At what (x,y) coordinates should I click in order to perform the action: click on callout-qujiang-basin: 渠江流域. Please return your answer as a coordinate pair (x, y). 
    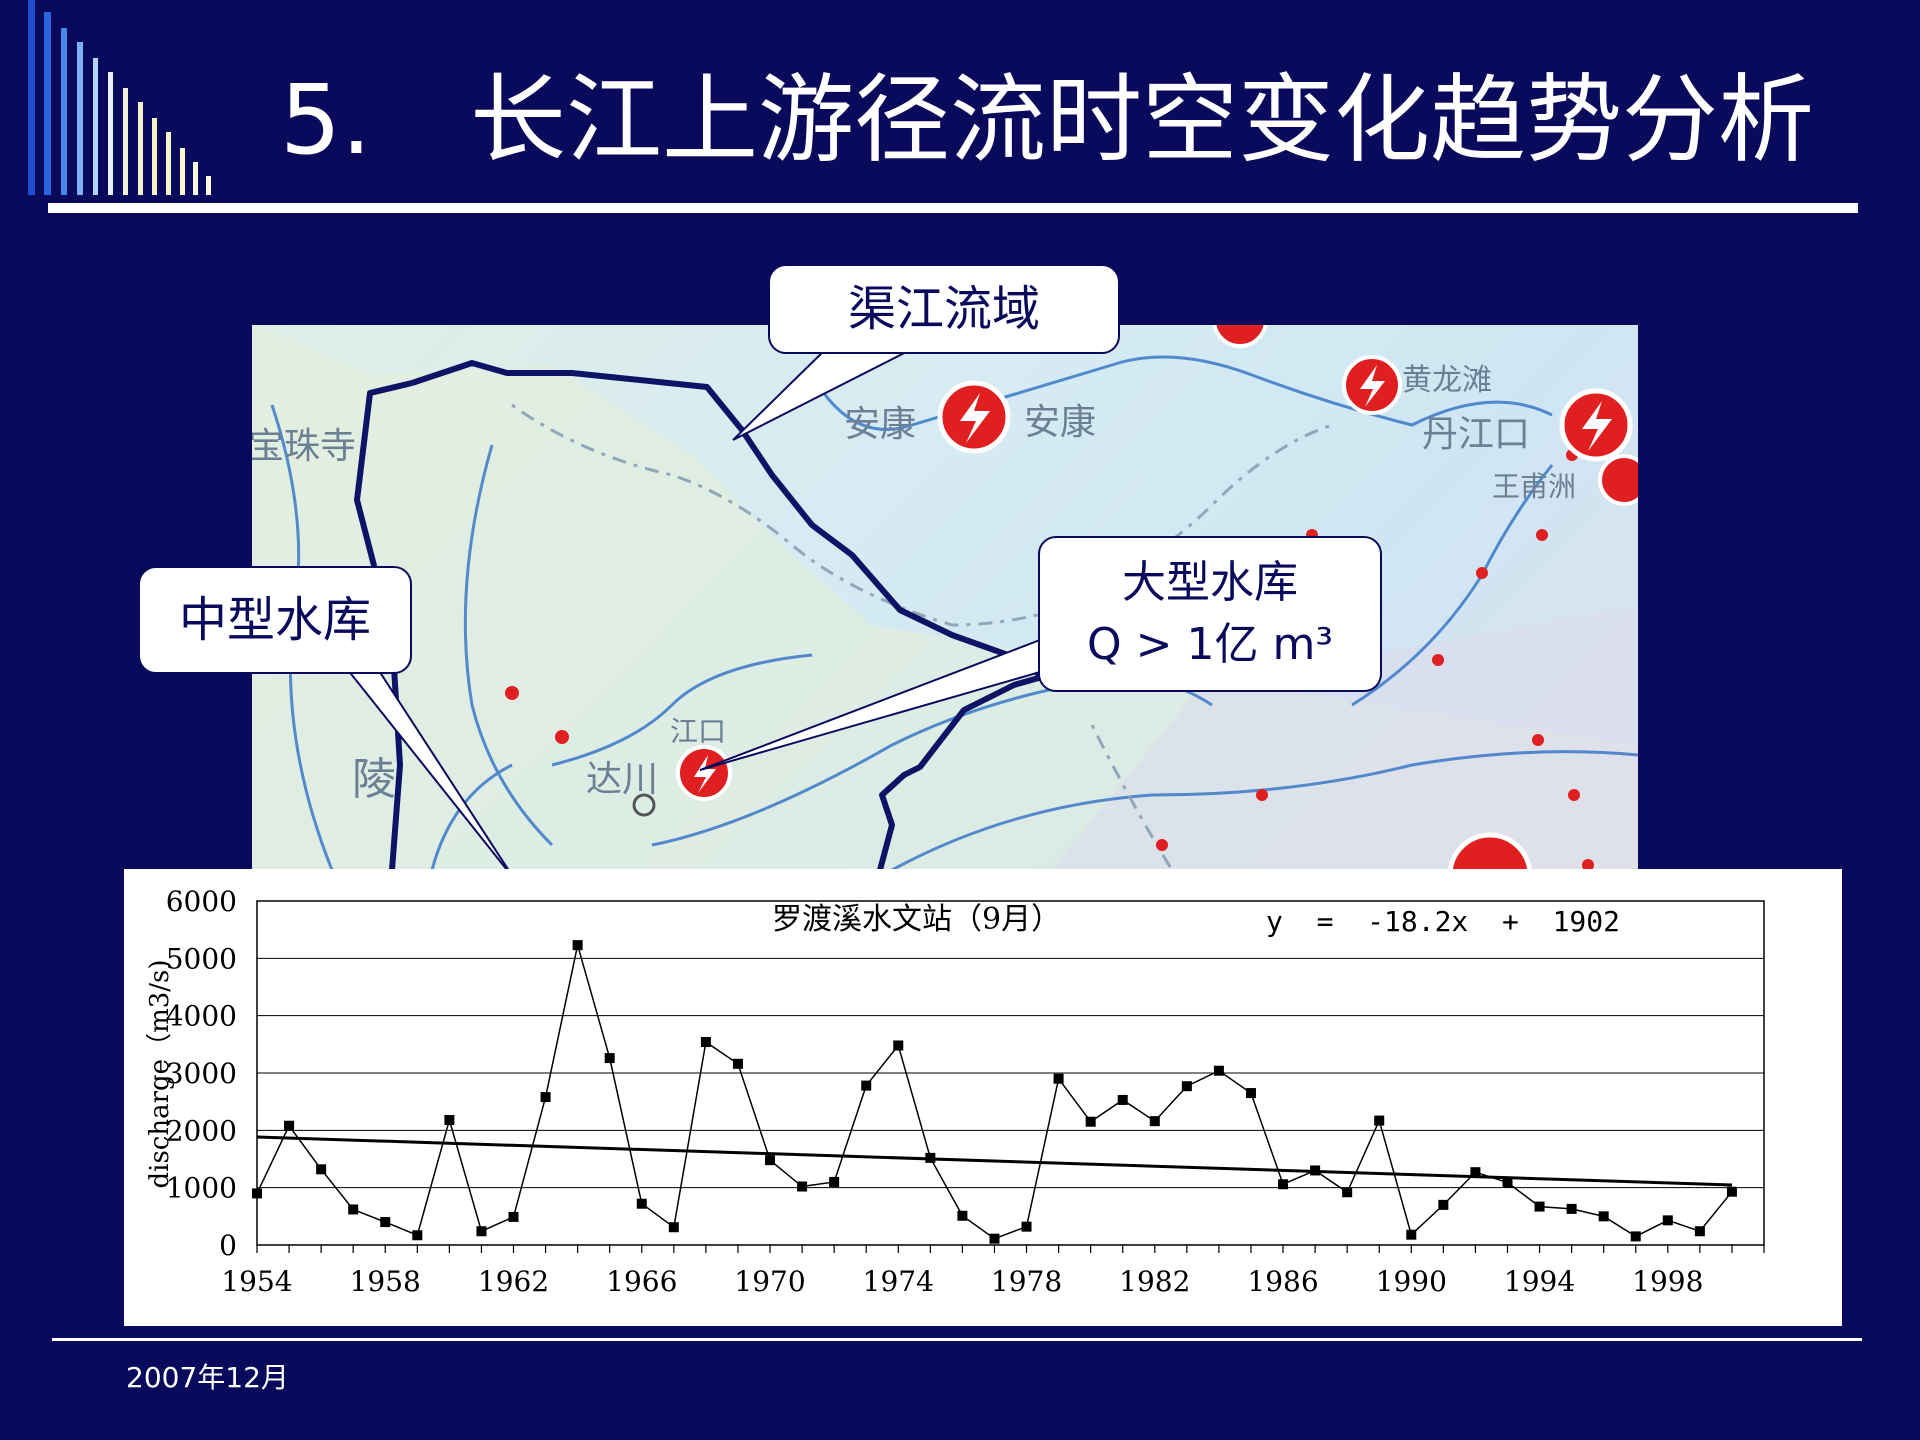
    Looking at the image, I should click on (944, 309).